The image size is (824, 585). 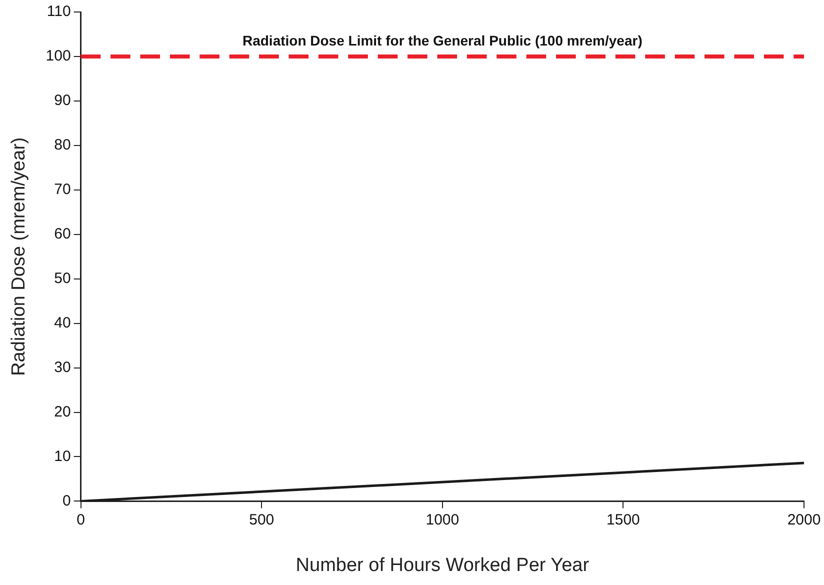 I want to click on x-tick-label: 2000, so click(x=804, y=519).